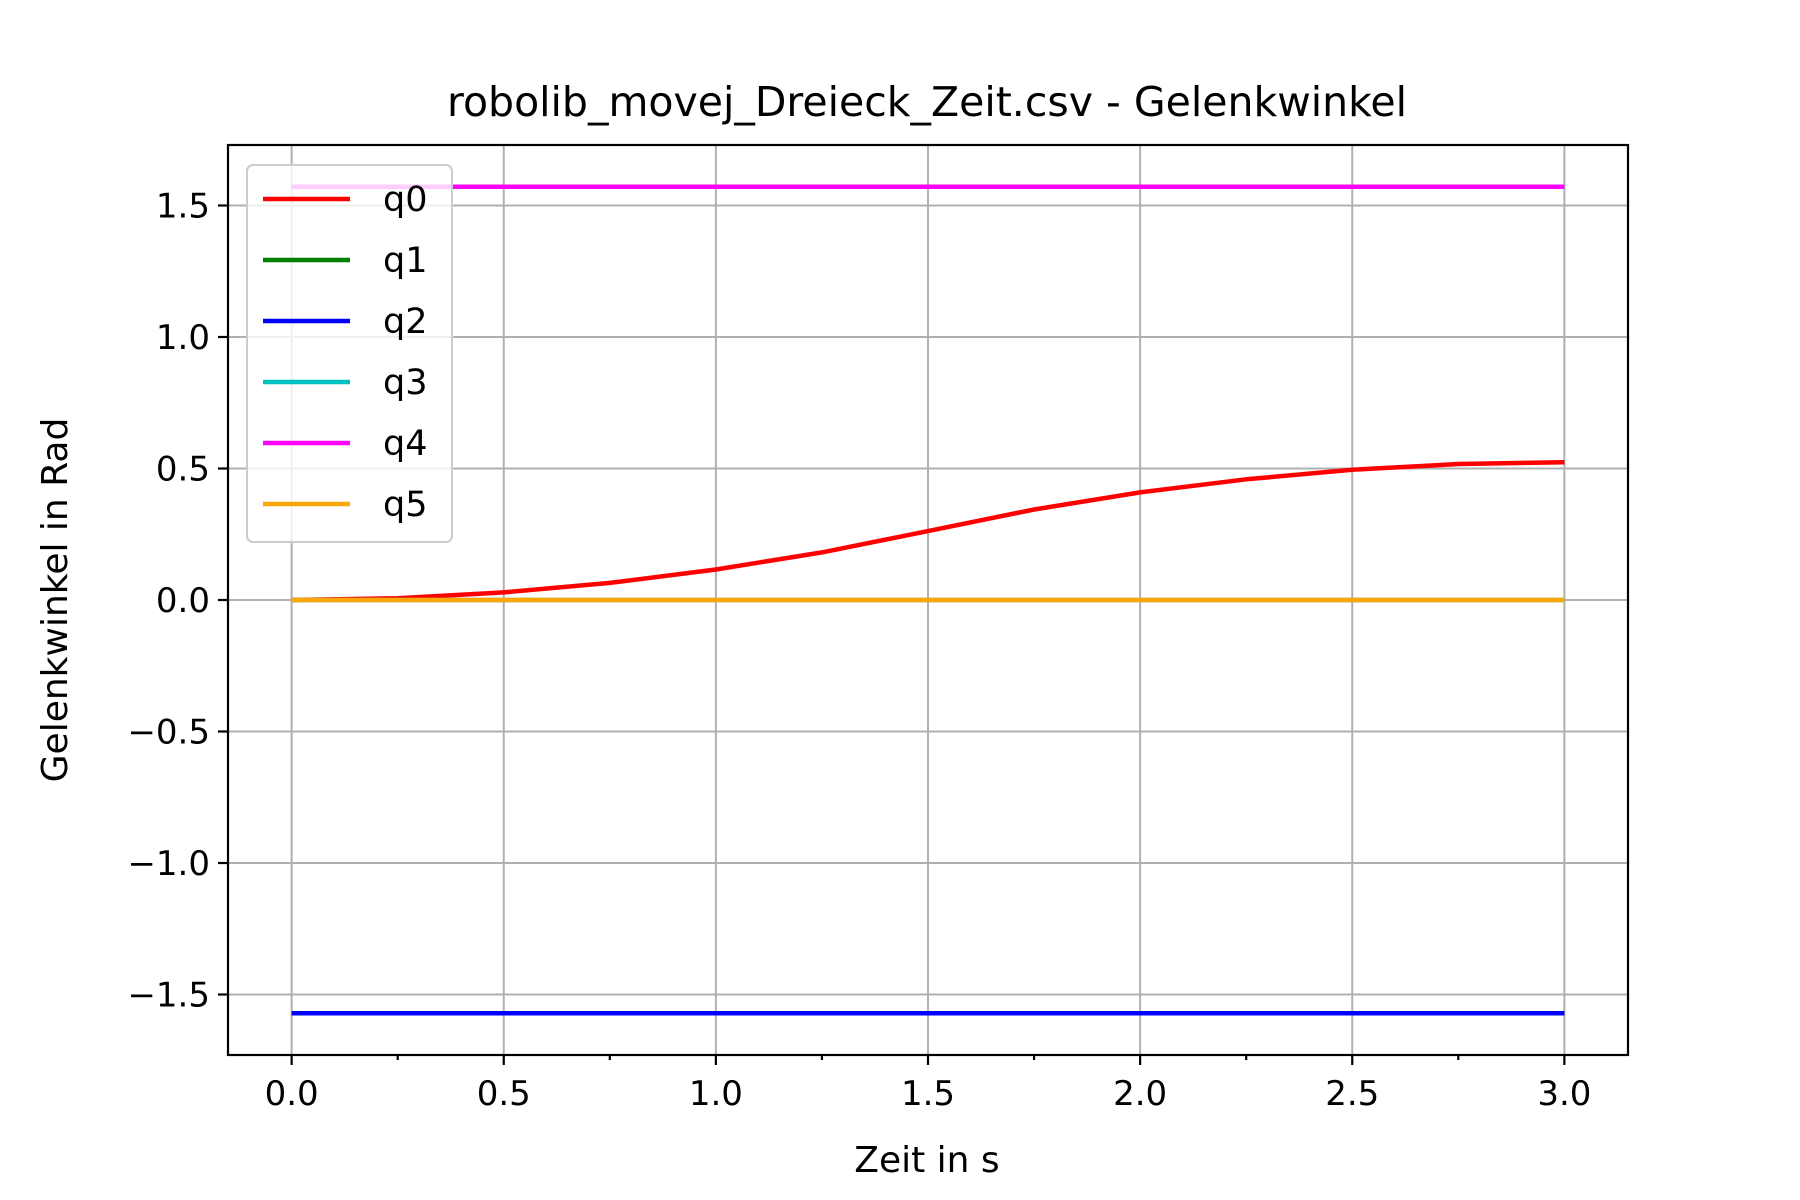 This screenshot has width=1800, height=1200. Describe the element at coordinates (1352, 1094) in the screenshot. I see `x-tick-label: 2.5` at that location.